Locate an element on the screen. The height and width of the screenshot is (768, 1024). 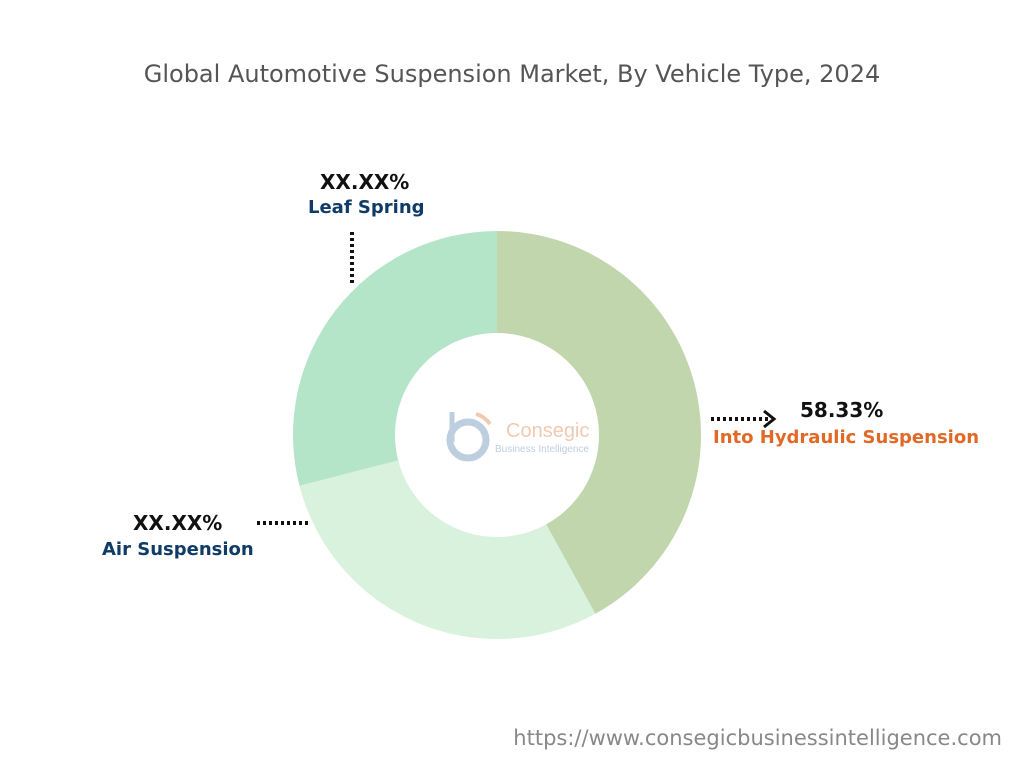
logo-arc is located at coordinates (483, 419).